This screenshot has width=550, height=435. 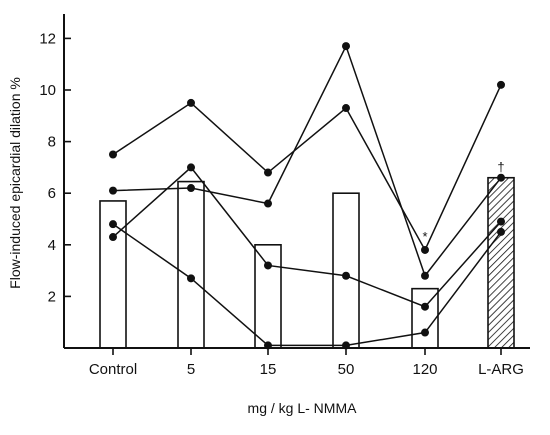 I want to click on bar-l-arg, so click(x=501, y=262).